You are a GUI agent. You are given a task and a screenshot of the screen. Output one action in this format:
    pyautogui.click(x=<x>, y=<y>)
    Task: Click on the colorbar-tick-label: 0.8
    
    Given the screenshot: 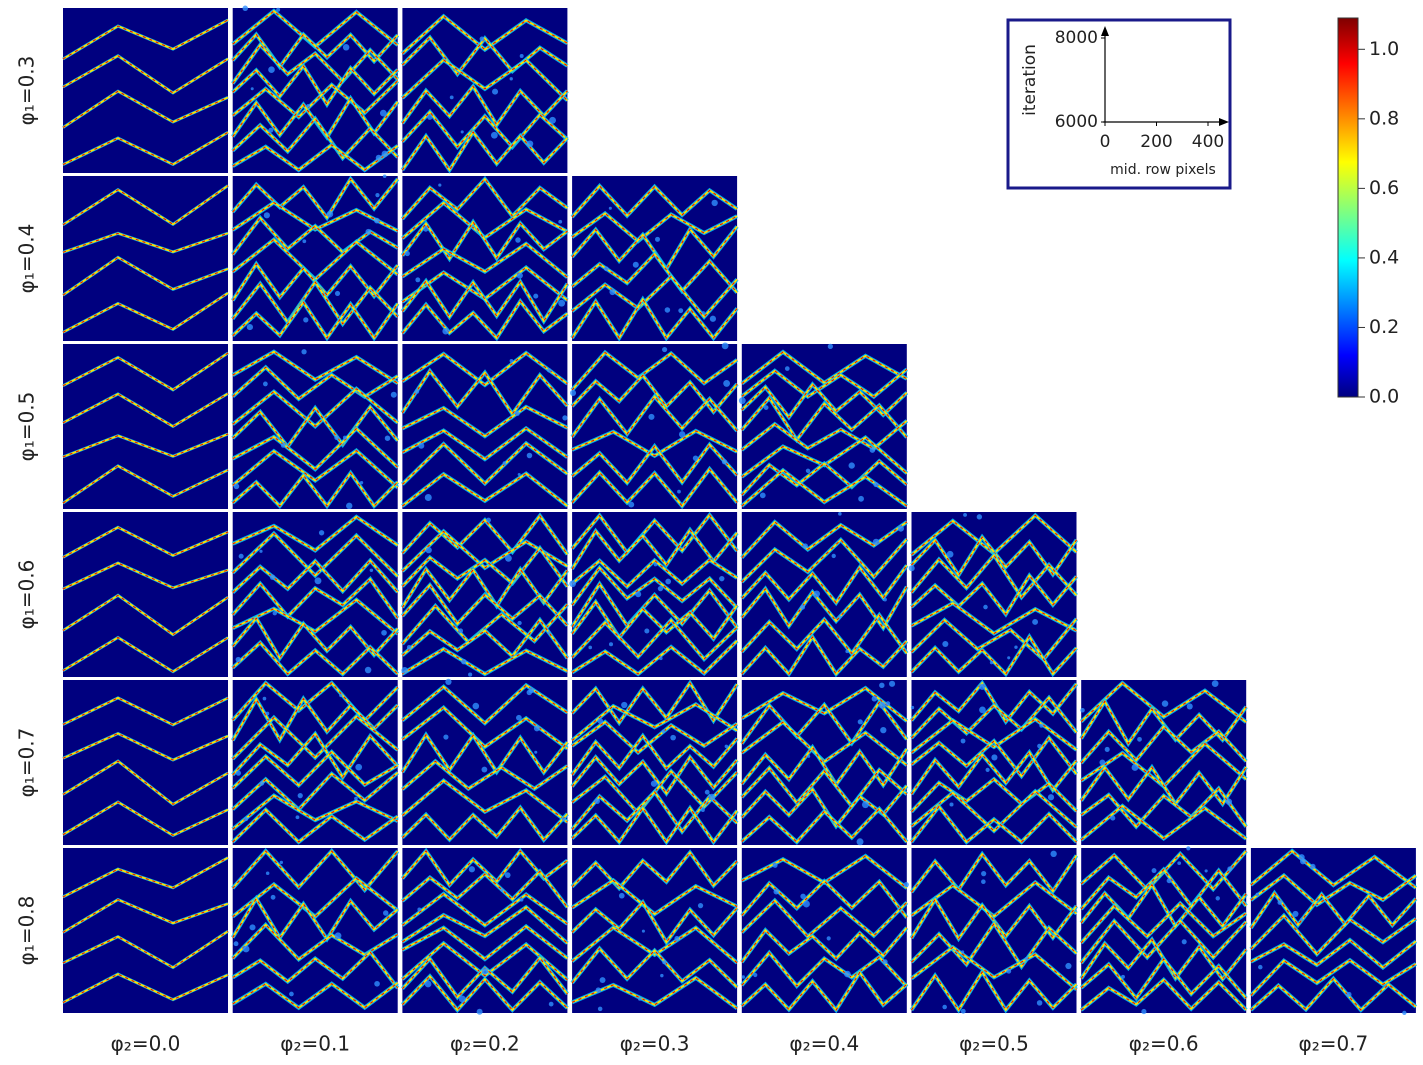 What is the action you would take?
    pyautogui.click(x=1384, y=118)
    